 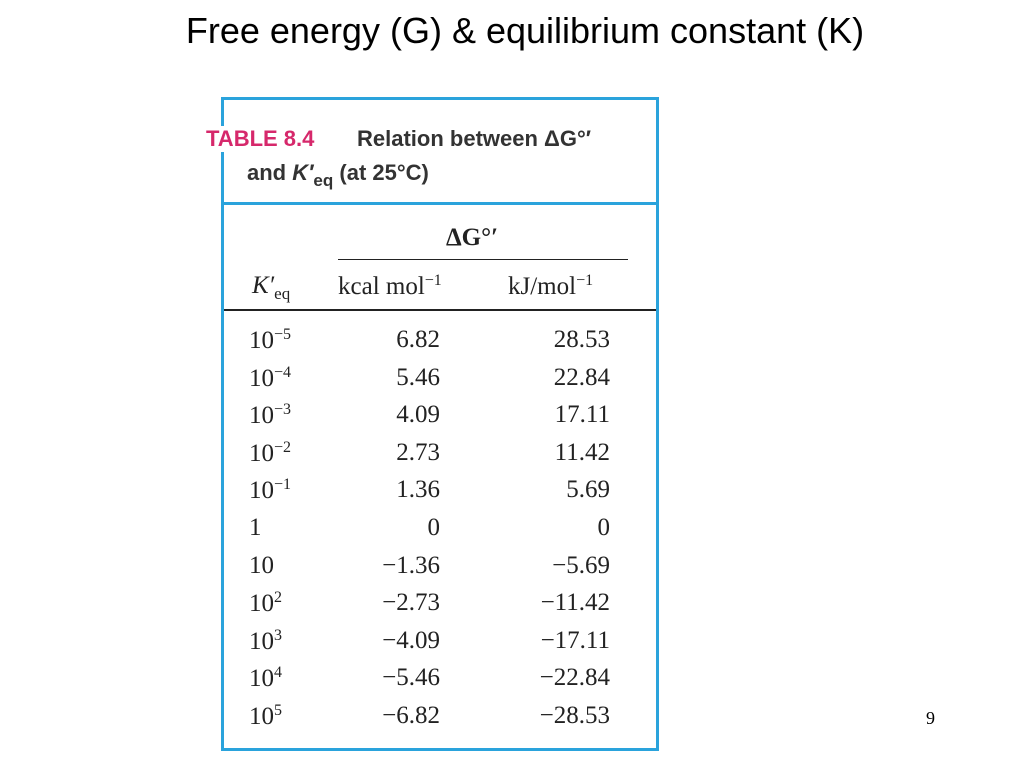 What do you see at coordinates (411, 640) in the screenshot?
I see `kcal-cell: −4.09` at bounding box center [411, 640].